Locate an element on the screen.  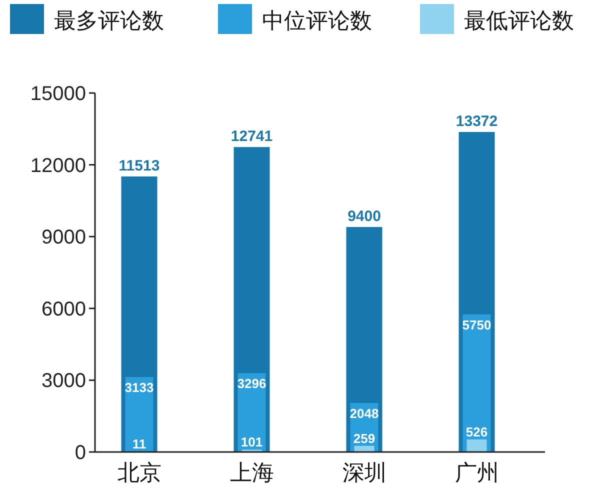
y-tick-label: 6000 is located at coordinates (64, 309).